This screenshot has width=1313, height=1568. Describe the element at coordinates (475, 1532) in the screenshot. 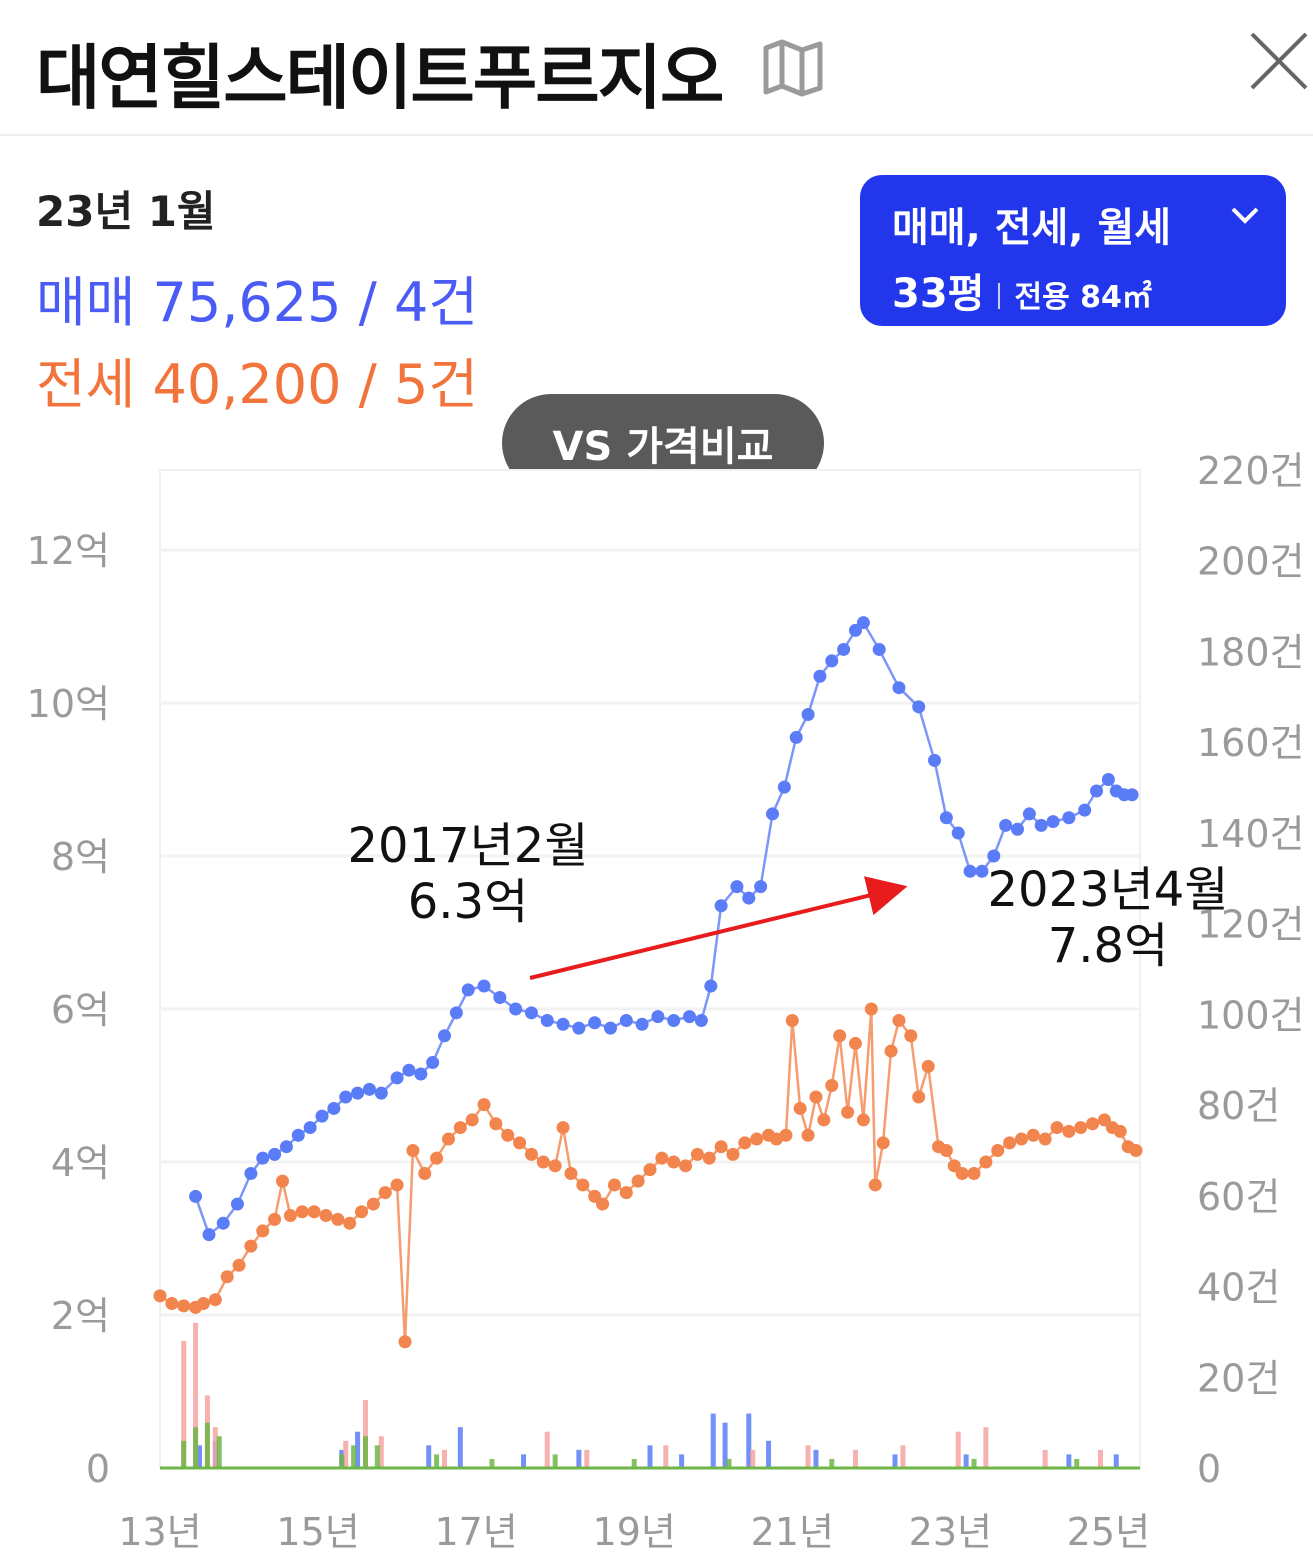

I see `x-tick-label: 17년` at that location.